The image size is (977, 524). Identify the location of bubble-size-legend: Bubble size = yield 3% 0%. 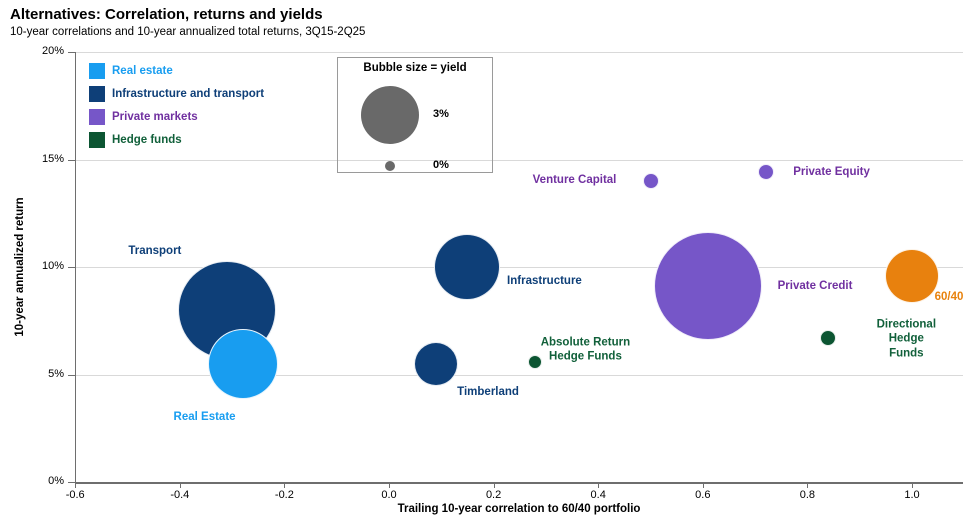
(415, 115).